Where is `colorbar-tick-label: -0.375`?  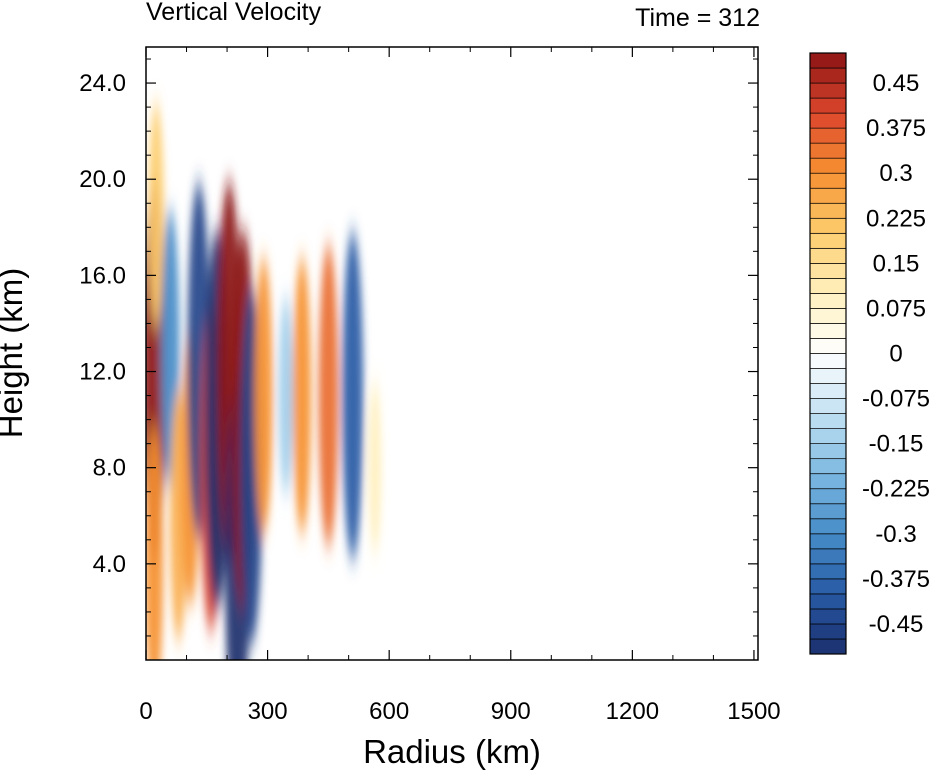
colorbar-tick-label: -0.375 is located at coordinates (896, 579).